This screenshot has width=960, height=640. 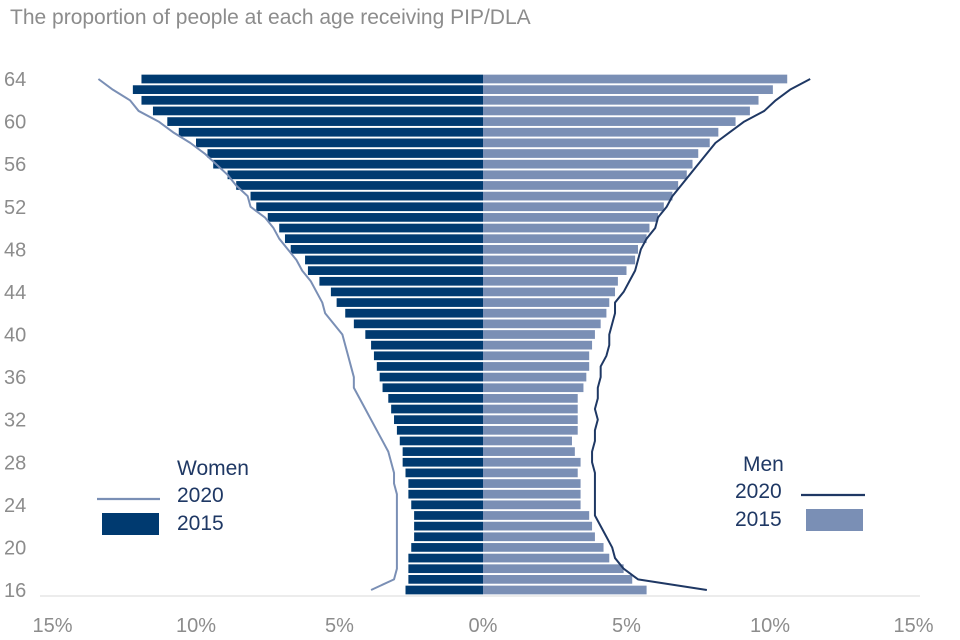 What do you see at coordinates (763, 464) in the screenshot?
I see `legend-men-title: Men` at bounding box center [763, 464].